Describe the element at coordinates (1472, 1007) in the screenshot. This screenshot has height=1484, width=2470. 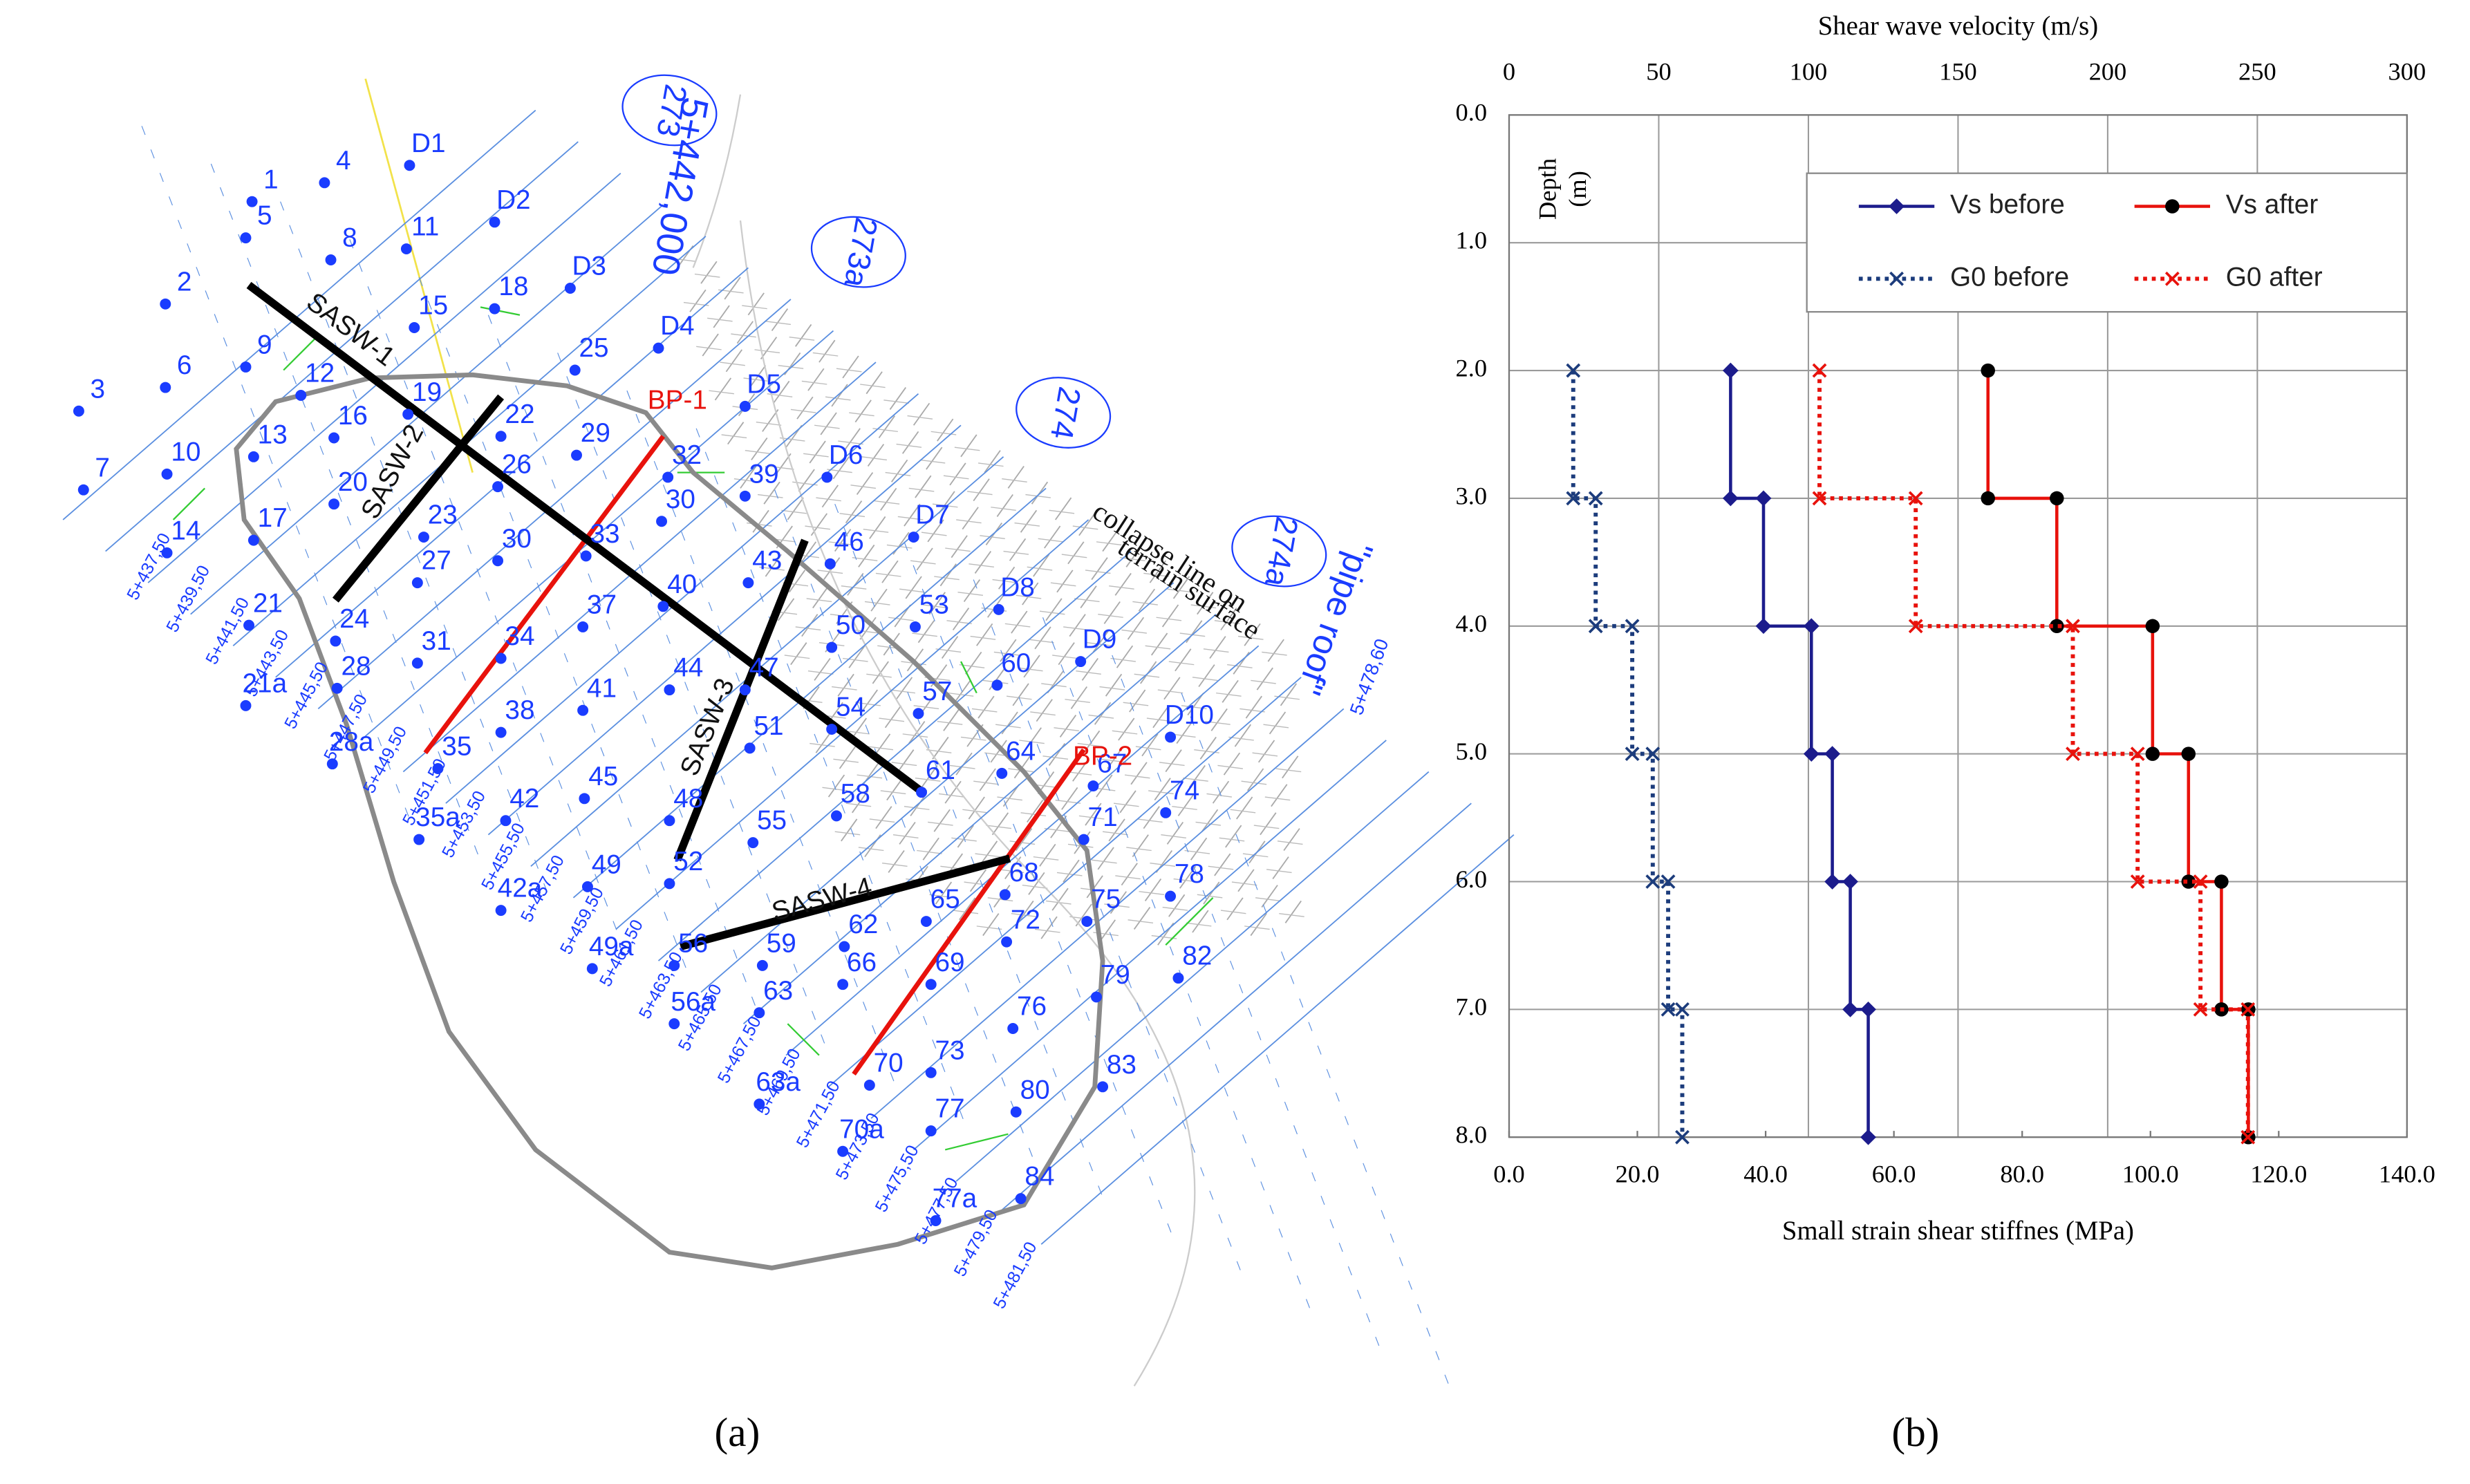
I see `y-tick-label: 7.0` at that location.